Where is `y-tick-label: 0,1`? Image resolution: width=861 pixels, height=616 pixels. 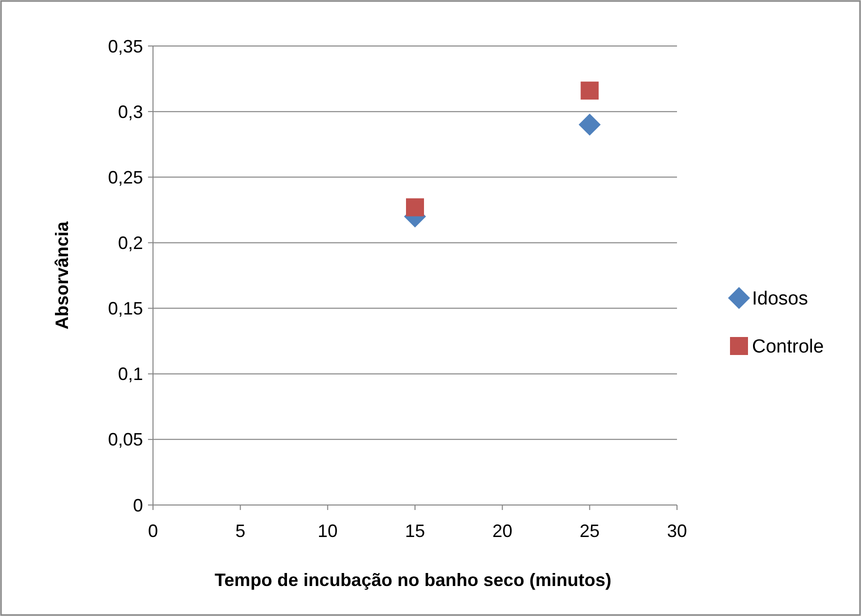 y-tick-label: 0,1 is located at coordinates (130, 374).